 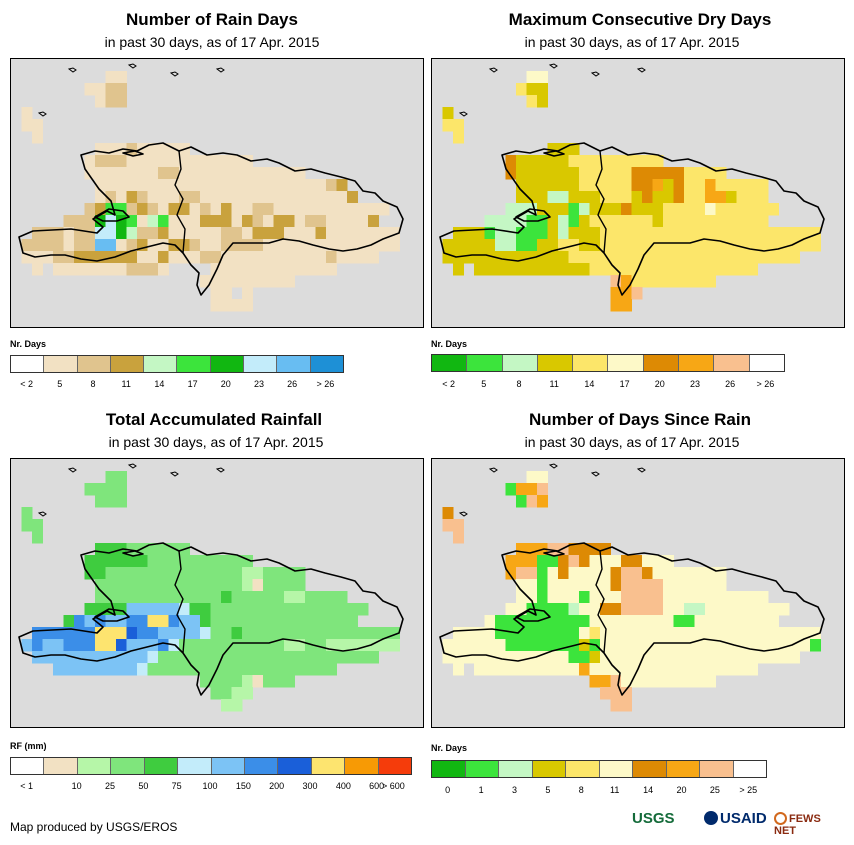 I want to click on legend-label: 17, so click(x=192, y=384).